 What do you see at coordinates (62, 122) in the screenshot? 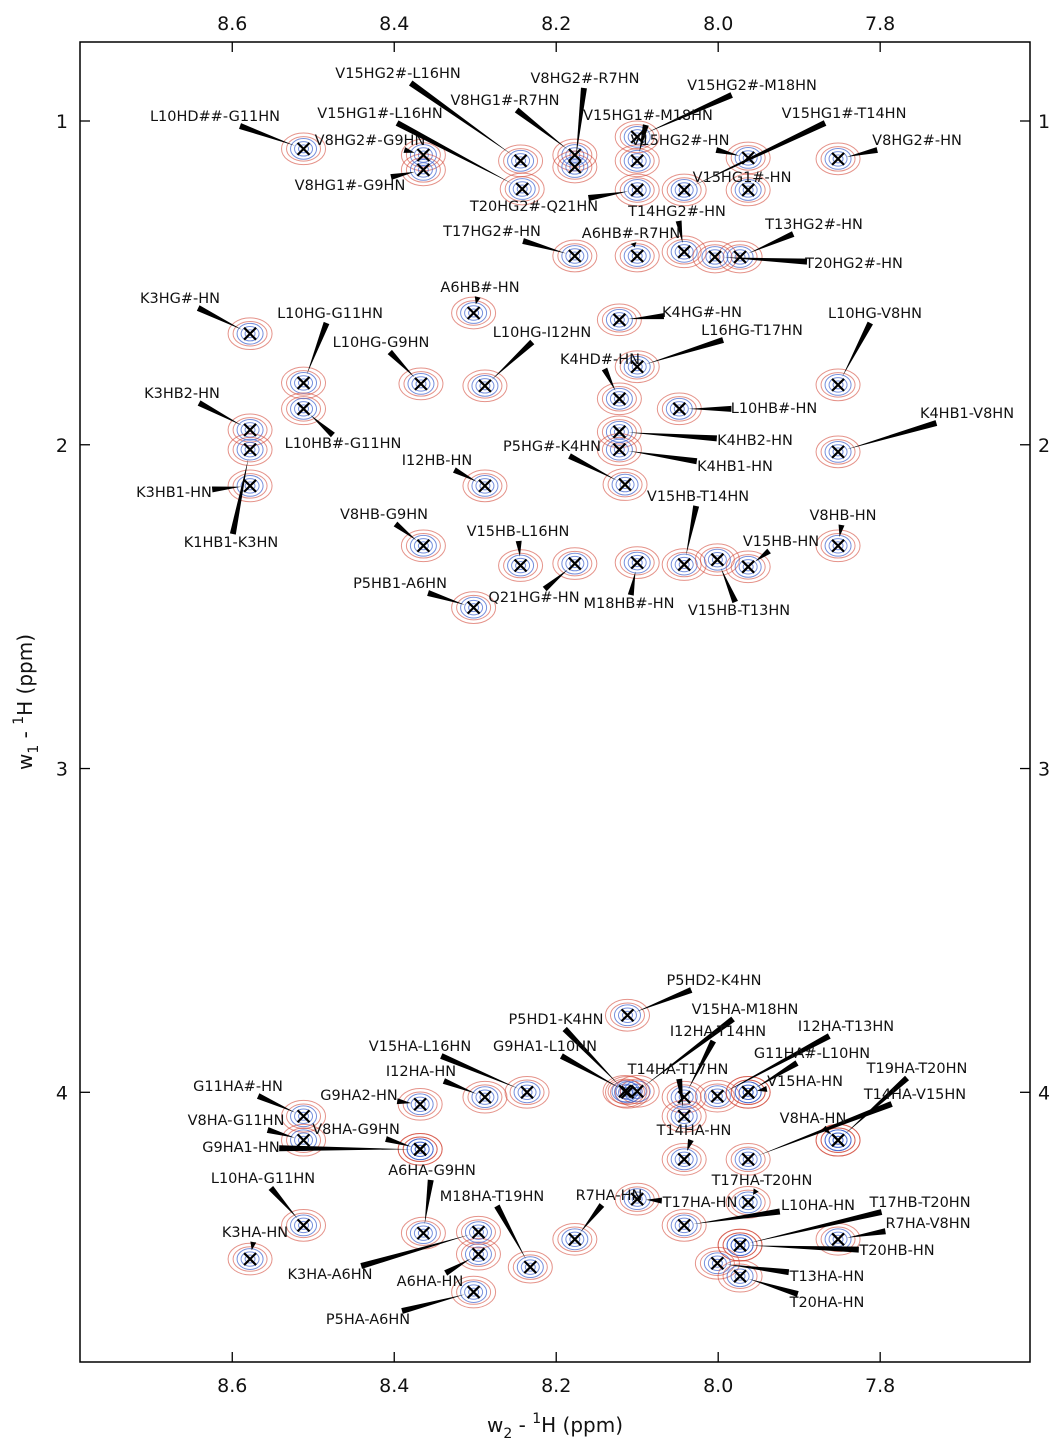
I see `y-tick-label: 1` at bounding box center [62, 122].